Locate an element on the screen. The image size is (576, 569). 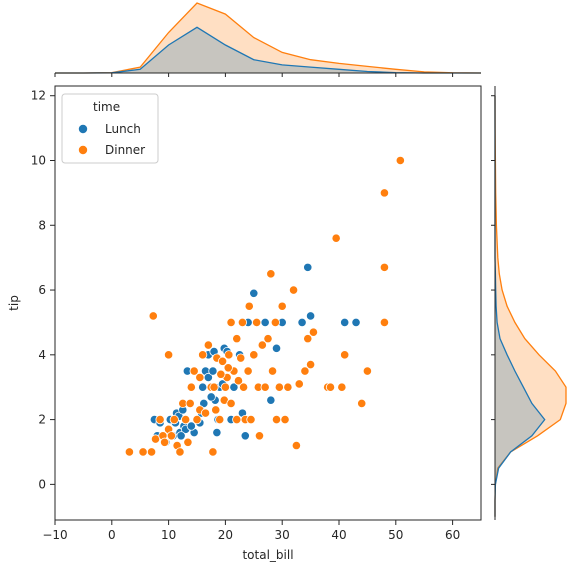
marginal-y-kde is located at coordinates (529, 303).